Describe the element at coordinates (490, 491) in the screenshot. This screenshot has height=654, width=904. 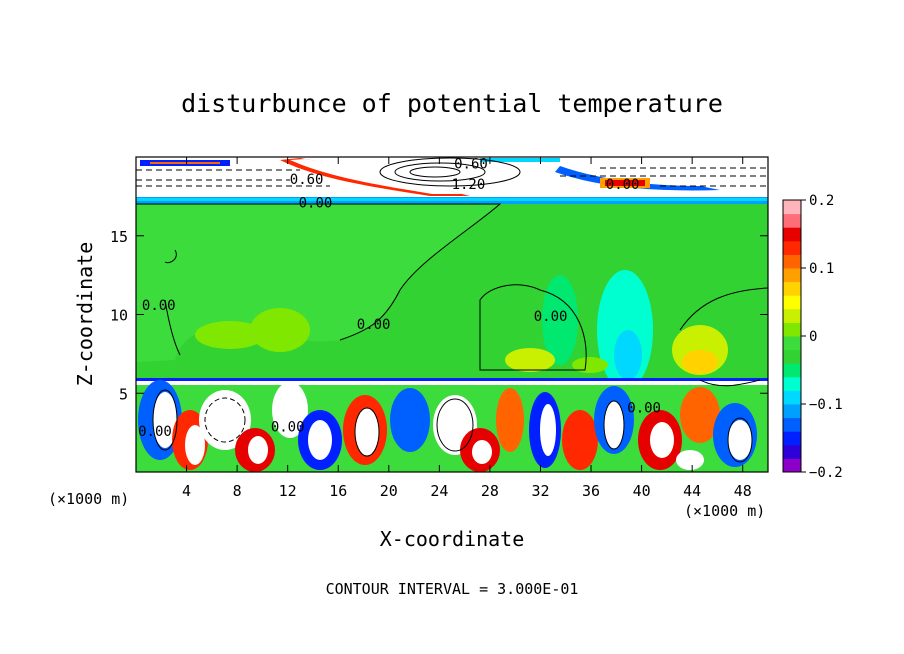
I see `x-tick-label: 28` at that location.